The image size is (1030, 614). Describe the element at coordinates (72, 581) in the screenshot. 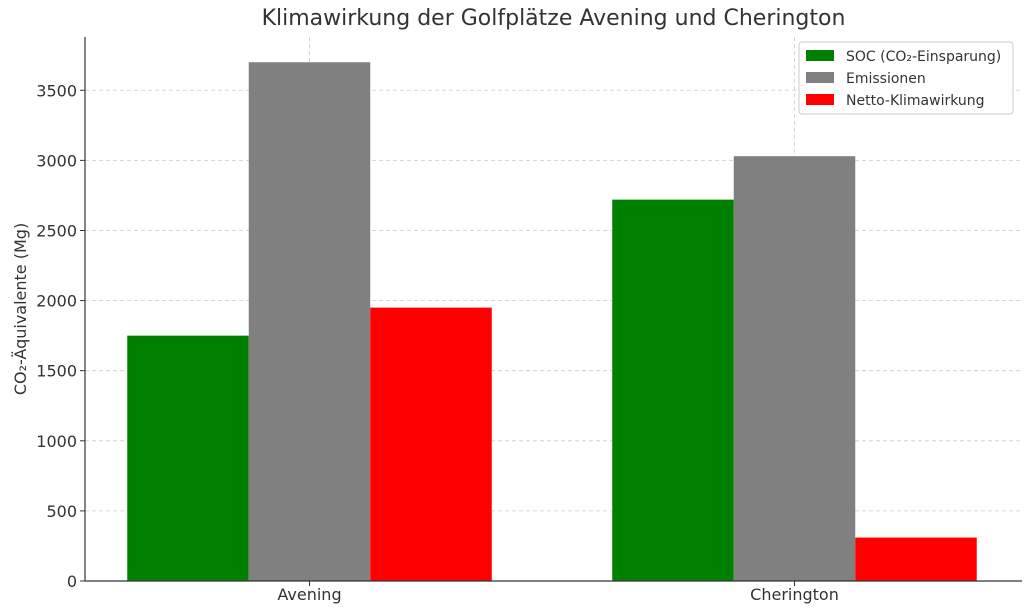

I see `y-tick-label: 0` at that location.